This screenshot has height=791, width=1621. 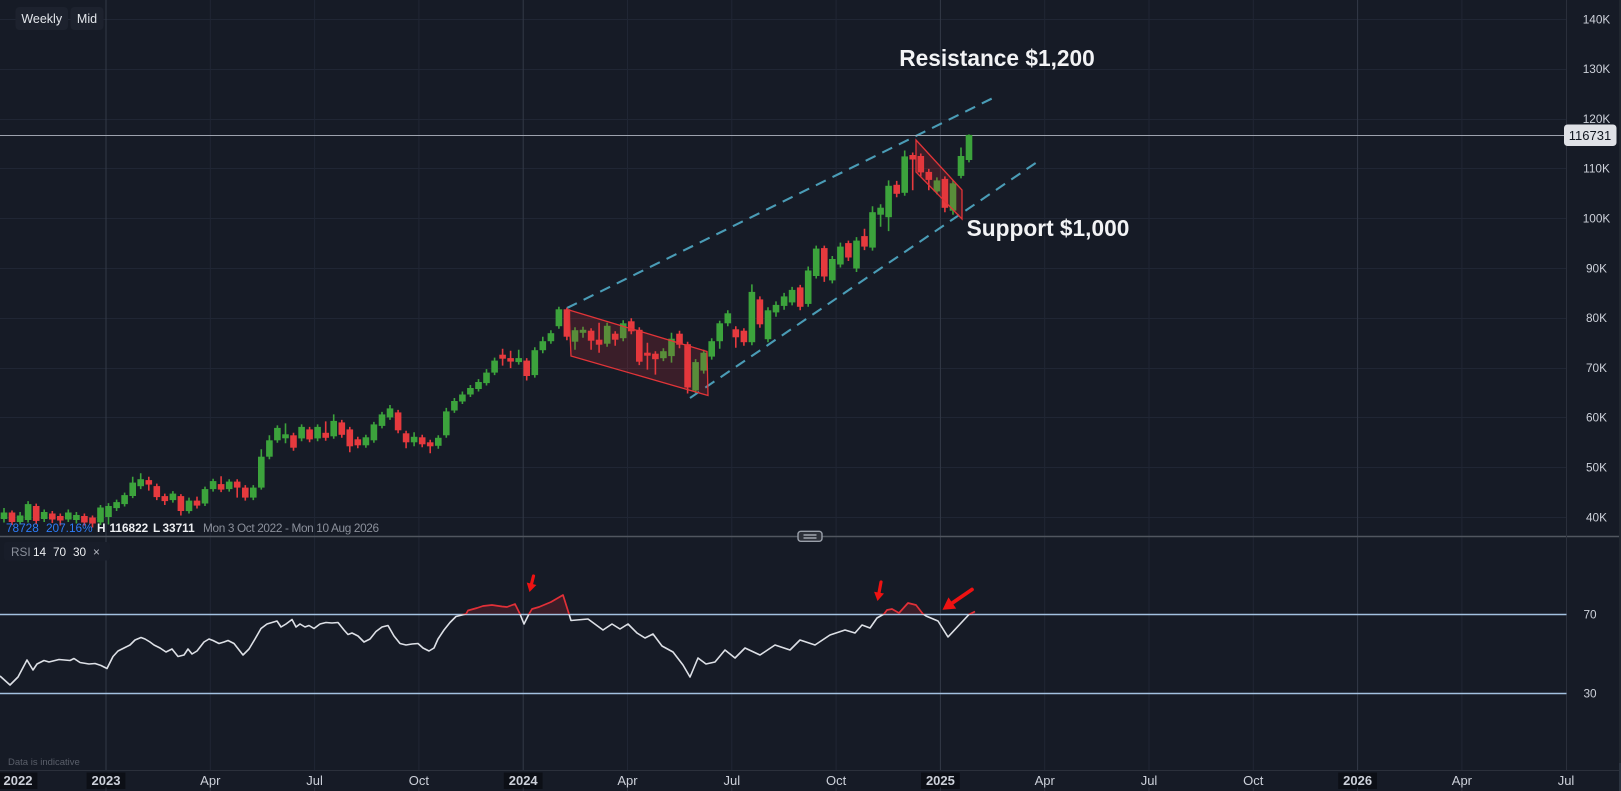 I want to click on svg-text: 116822, so click(x=129, y=528).